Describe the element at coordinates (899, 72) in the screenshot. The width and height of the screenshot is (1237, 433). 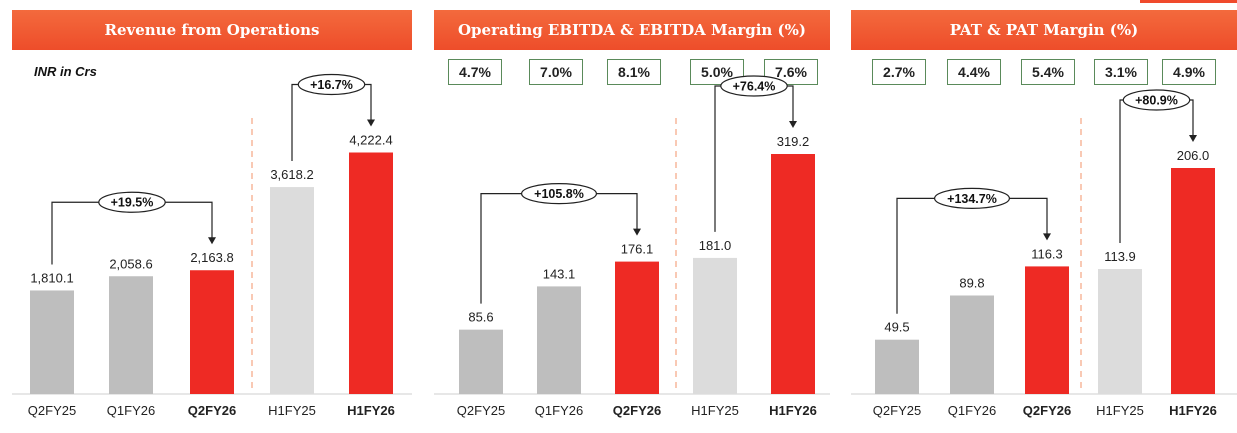
I see `margin-box: 2.7%` at that location.